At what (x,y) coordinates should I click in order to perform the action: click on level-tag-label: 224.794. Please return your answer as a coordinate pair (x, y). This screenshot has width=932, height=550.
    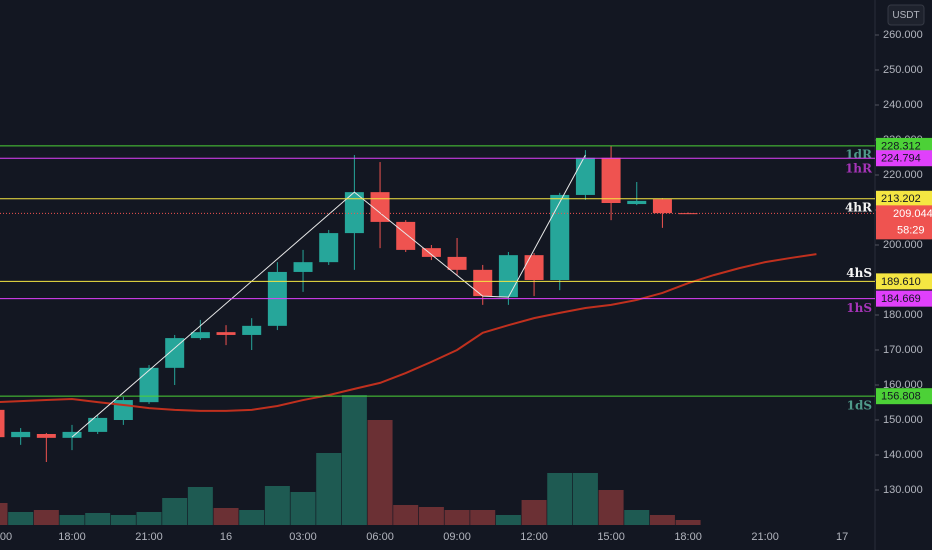
    Looking at the image, I should click on (901, 159).